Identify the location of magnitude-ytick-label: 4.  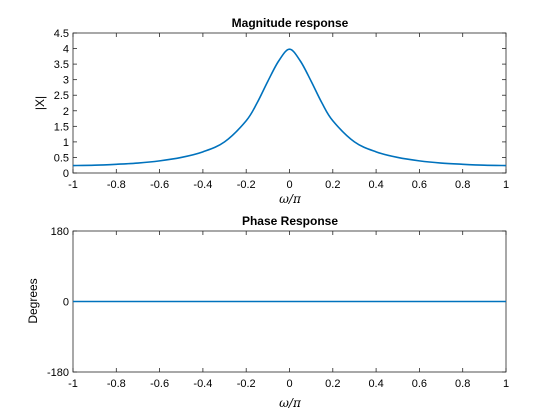
(66, 50).